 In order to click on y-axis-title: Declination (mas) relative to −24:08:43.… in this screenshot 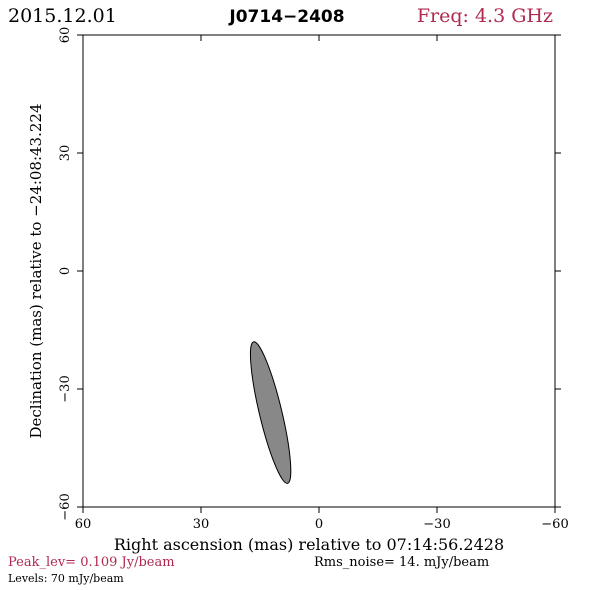, I will do `click(36, 270)`.